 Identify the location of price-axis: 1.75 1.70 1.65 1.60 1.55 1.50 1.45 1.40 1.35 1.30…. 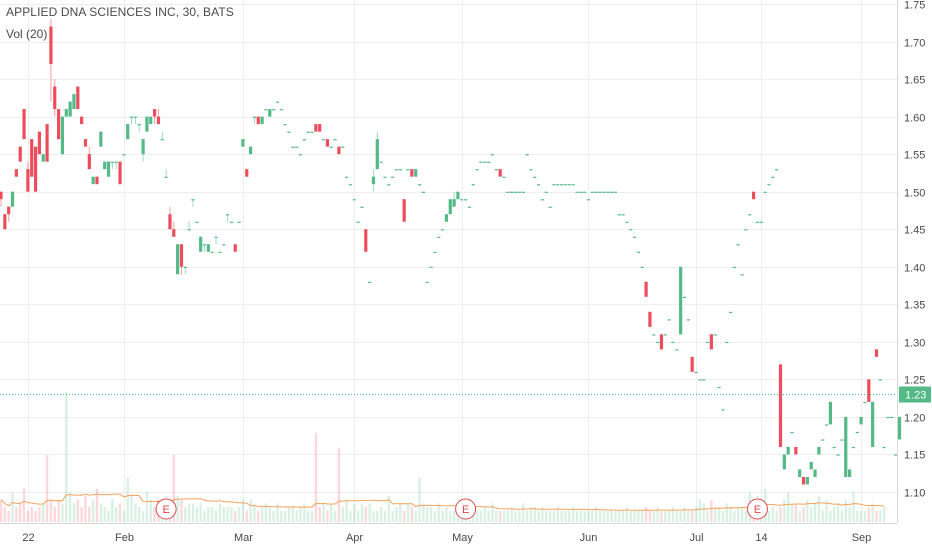
(914, 261).